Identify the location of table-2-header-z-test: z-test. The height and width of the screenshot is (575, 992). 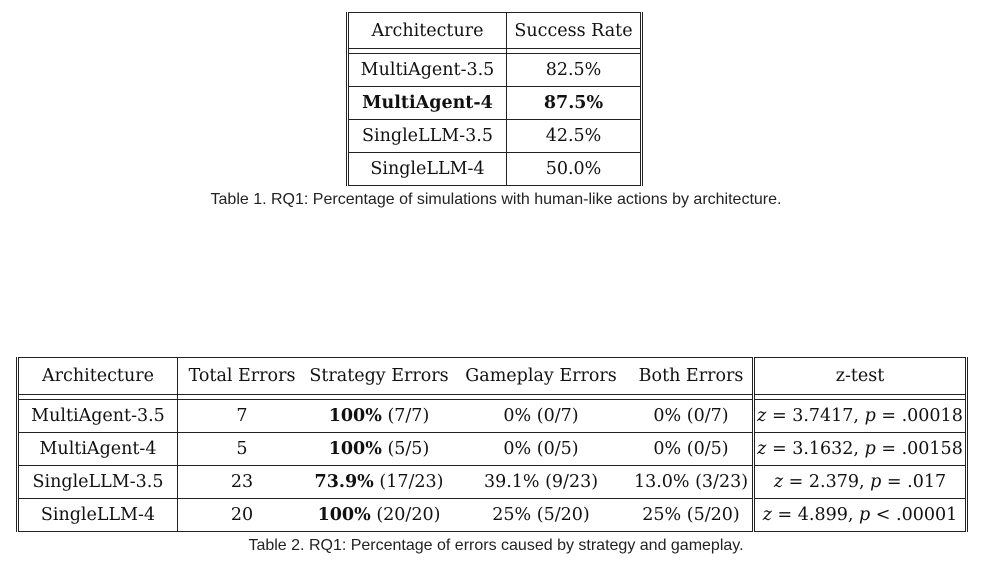
(860, 376).